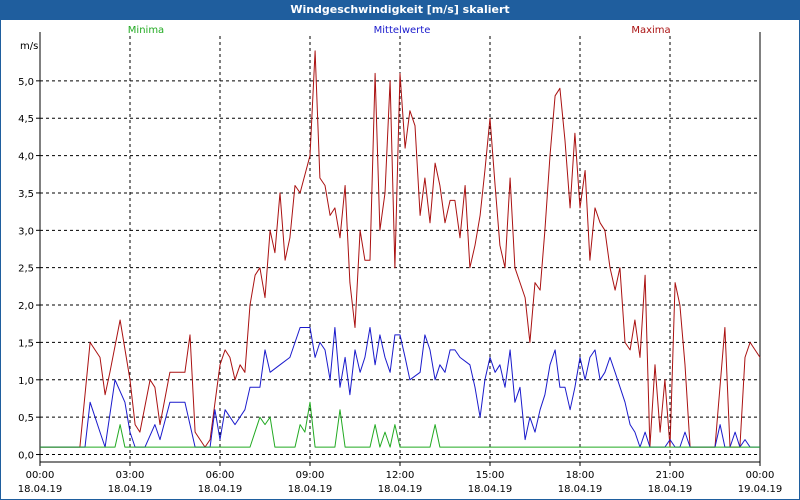 The width and height of the screenshot is (800, 500). What do you see at coordinates (26, 194) in the screenshot?
I see `y-tick-label: 3,5` at bounding box center [26, 194].